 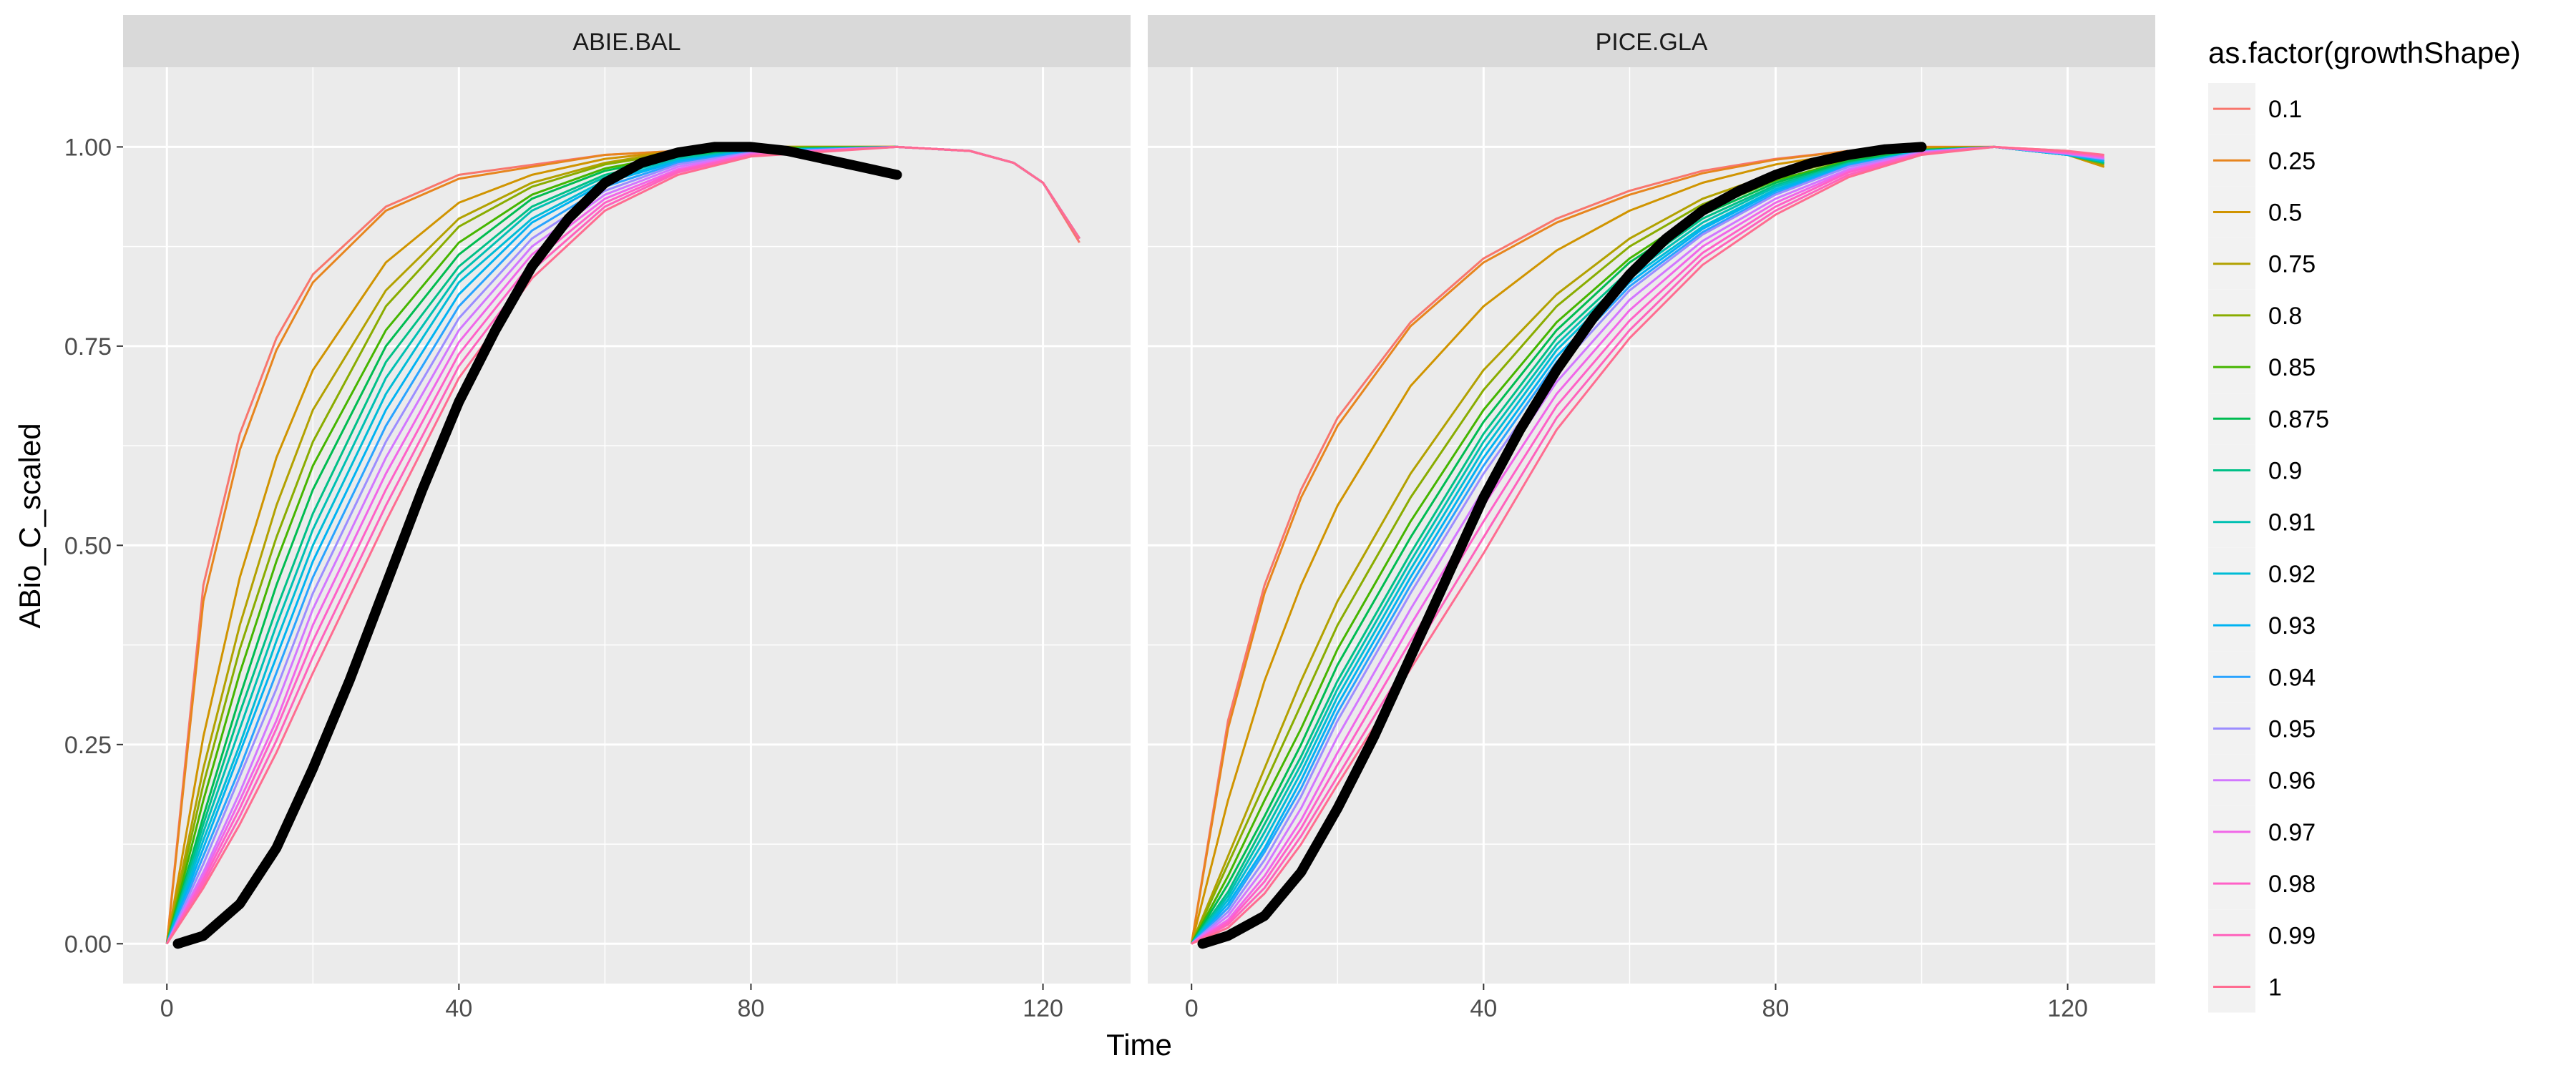 I want to click on legend-label: 1, so click(x=2275, y=987).